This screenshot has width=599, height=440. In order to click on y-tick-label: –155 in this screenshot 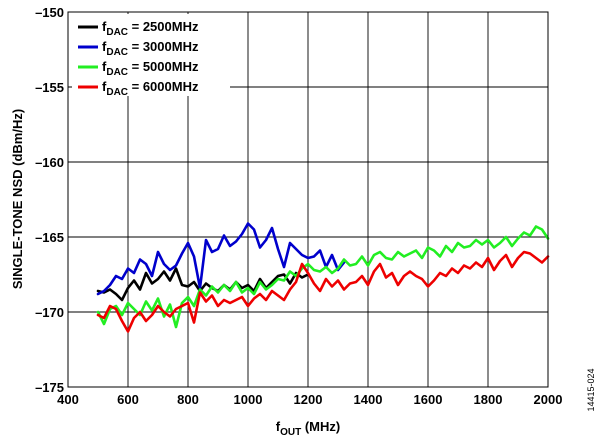, I will do `click(49, 87)`.